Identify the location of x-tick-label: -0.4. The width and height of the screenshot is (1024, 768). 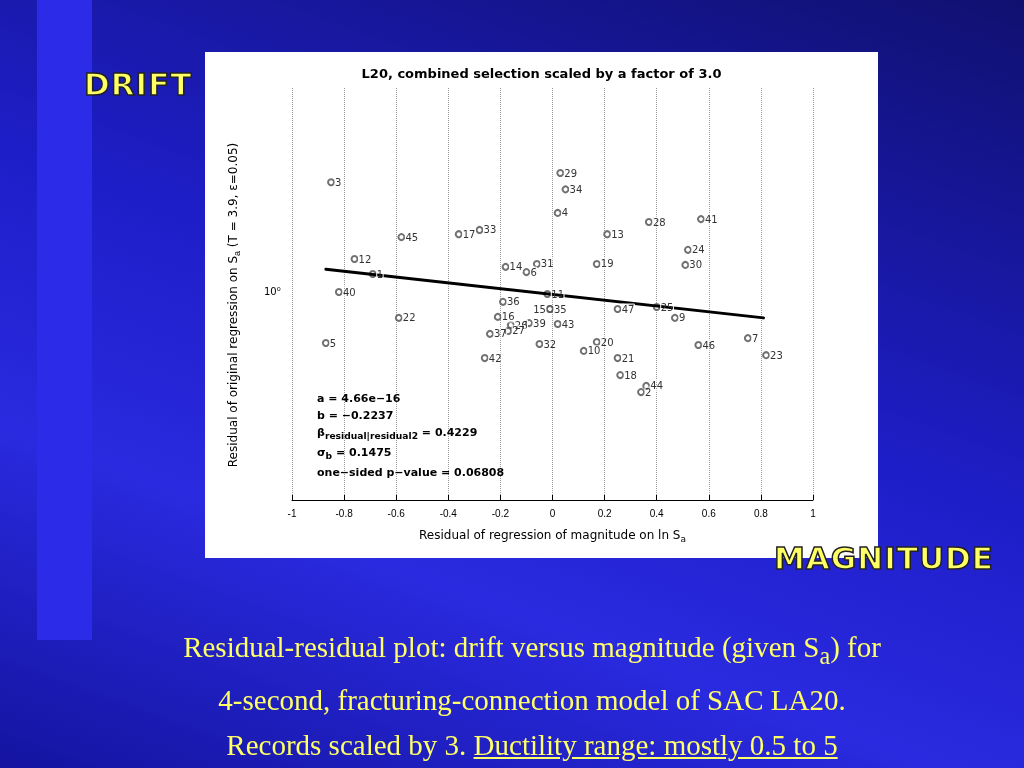
(448, 513).